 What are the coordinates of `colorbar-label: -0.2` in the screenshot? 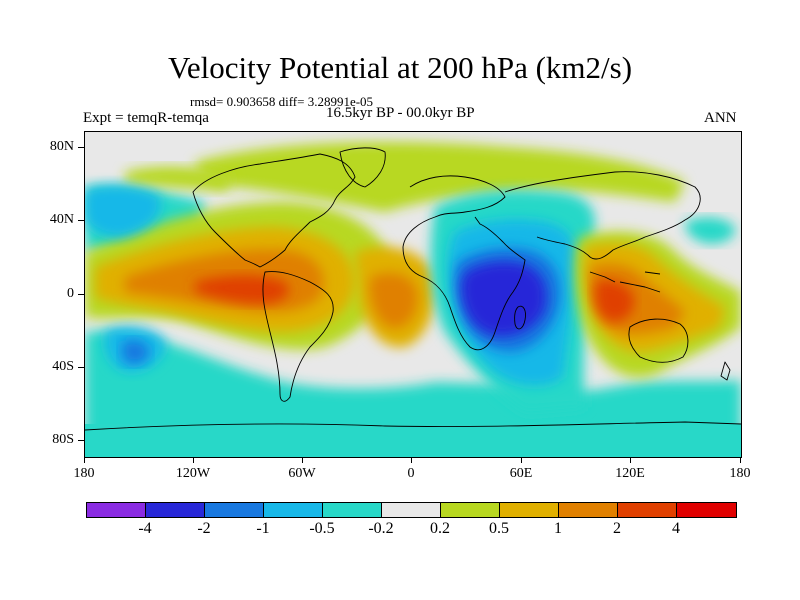 It's located at (381, 528).